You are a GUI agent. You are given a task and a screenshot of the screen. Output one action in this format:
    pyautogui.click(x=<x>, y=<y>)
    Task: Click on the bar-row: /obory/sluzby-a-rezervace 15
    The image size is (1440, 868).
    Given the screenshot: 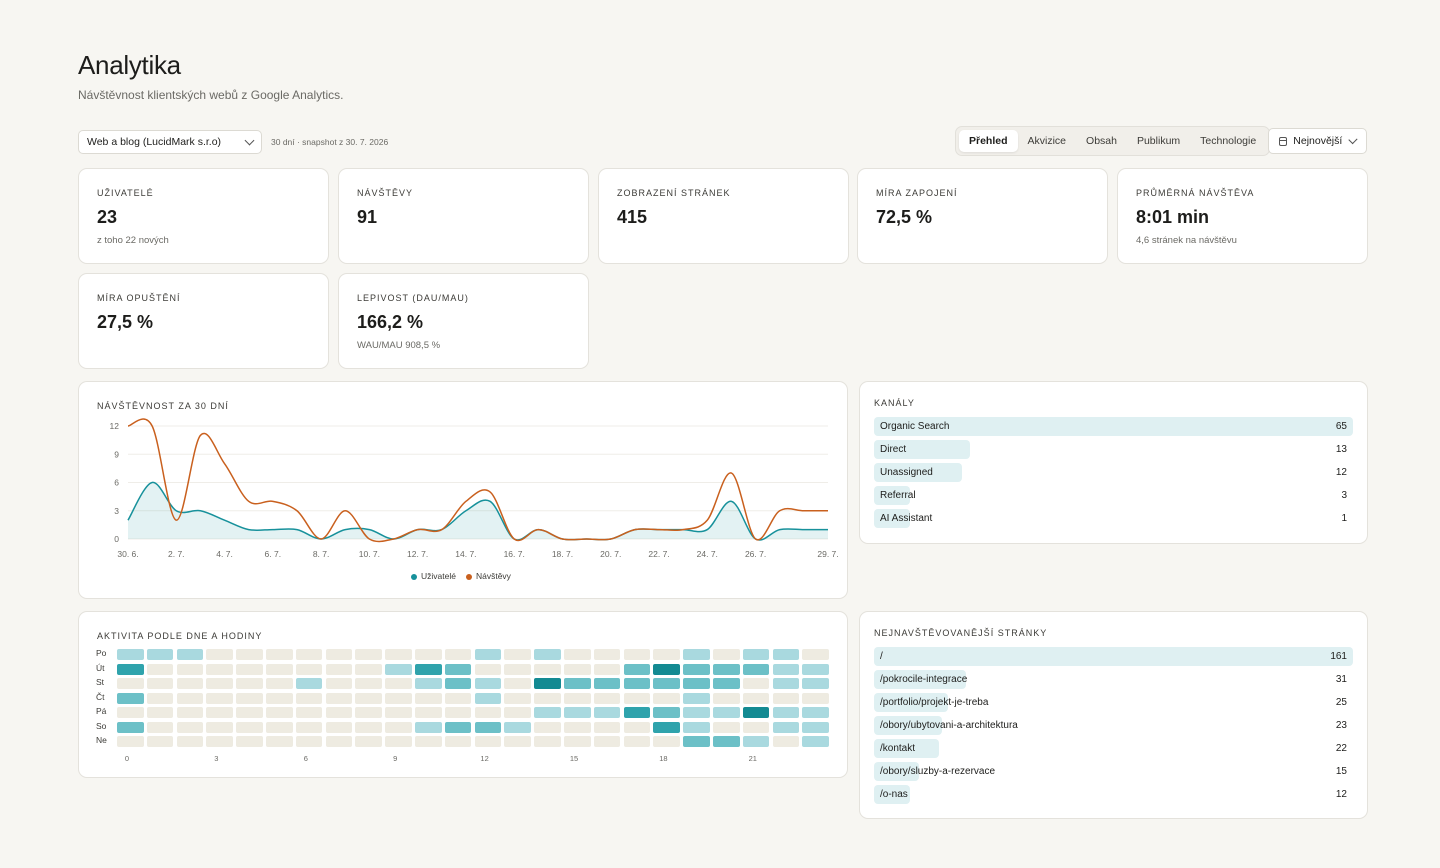 What is the action you would take?
    pyautogui.click(x=1113, y=771)
    